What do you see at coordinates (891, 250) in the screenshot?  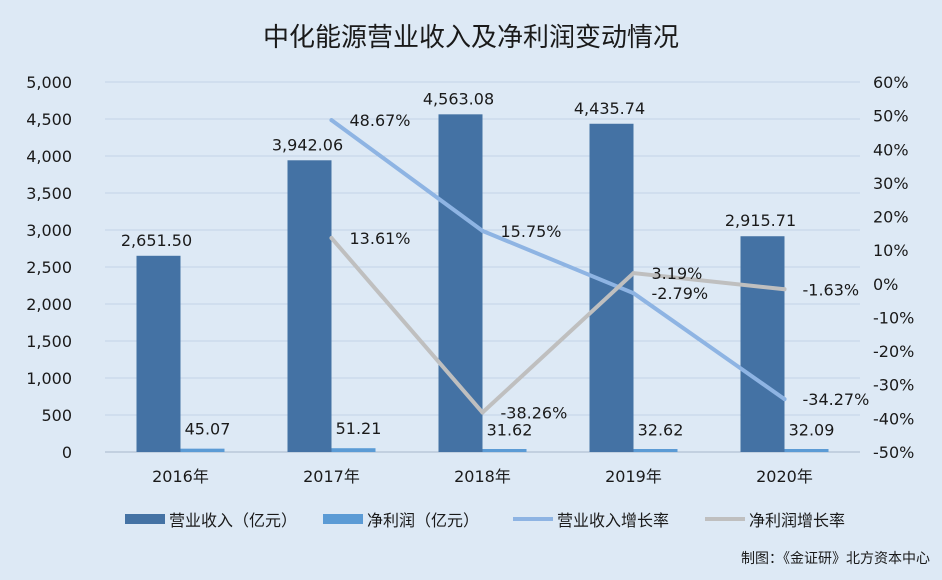 I see `y-right-tick-label: 10%` at bounding box center [891, 250].